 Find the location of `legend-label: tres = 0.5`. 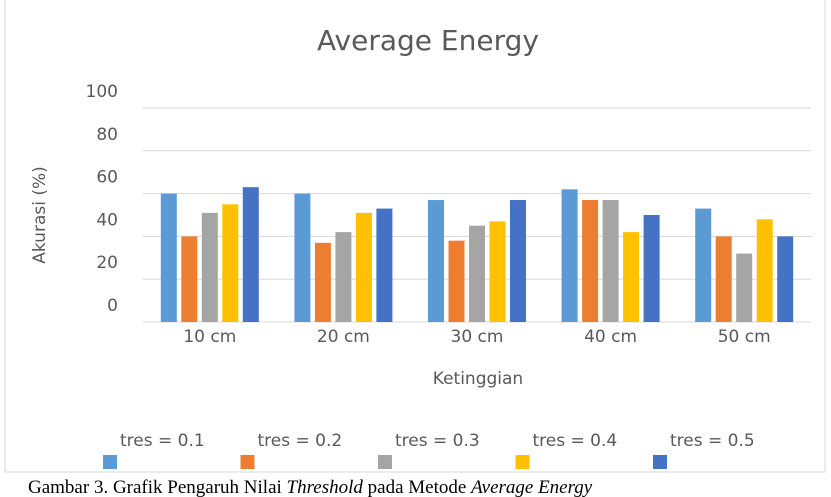

legend-label: tres = 0.5 is located at coordinates (712, 441).